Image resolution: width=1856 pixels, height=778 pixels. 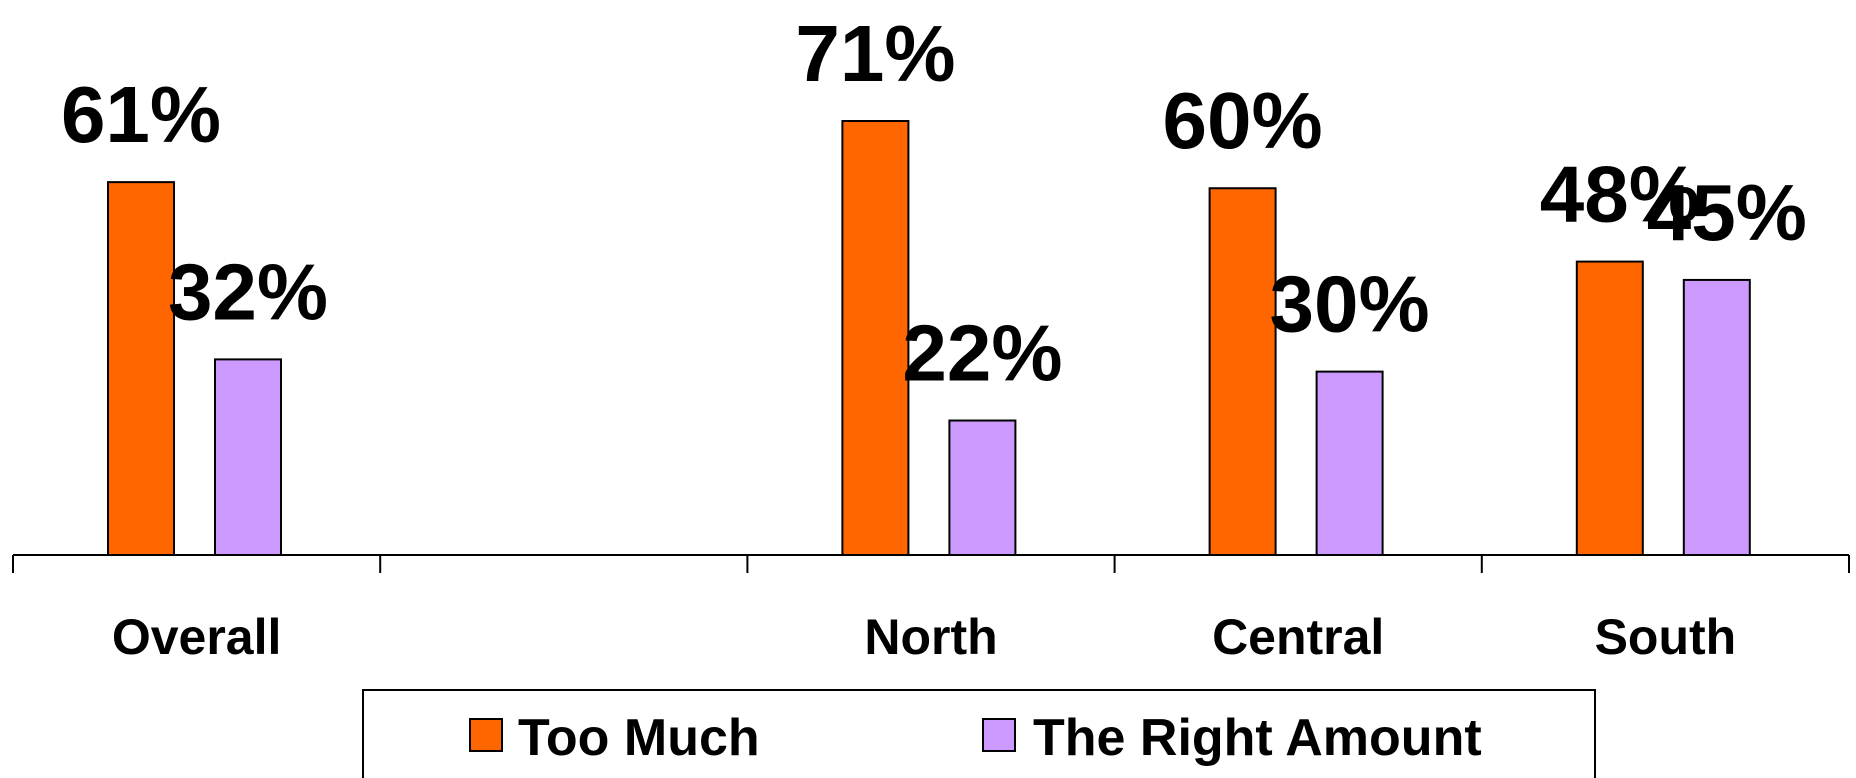 What do you see at coordinates (999, 735) in the screenshot?
I see `legend-swatch-the-right-amount` at bounding box center [999, 735].